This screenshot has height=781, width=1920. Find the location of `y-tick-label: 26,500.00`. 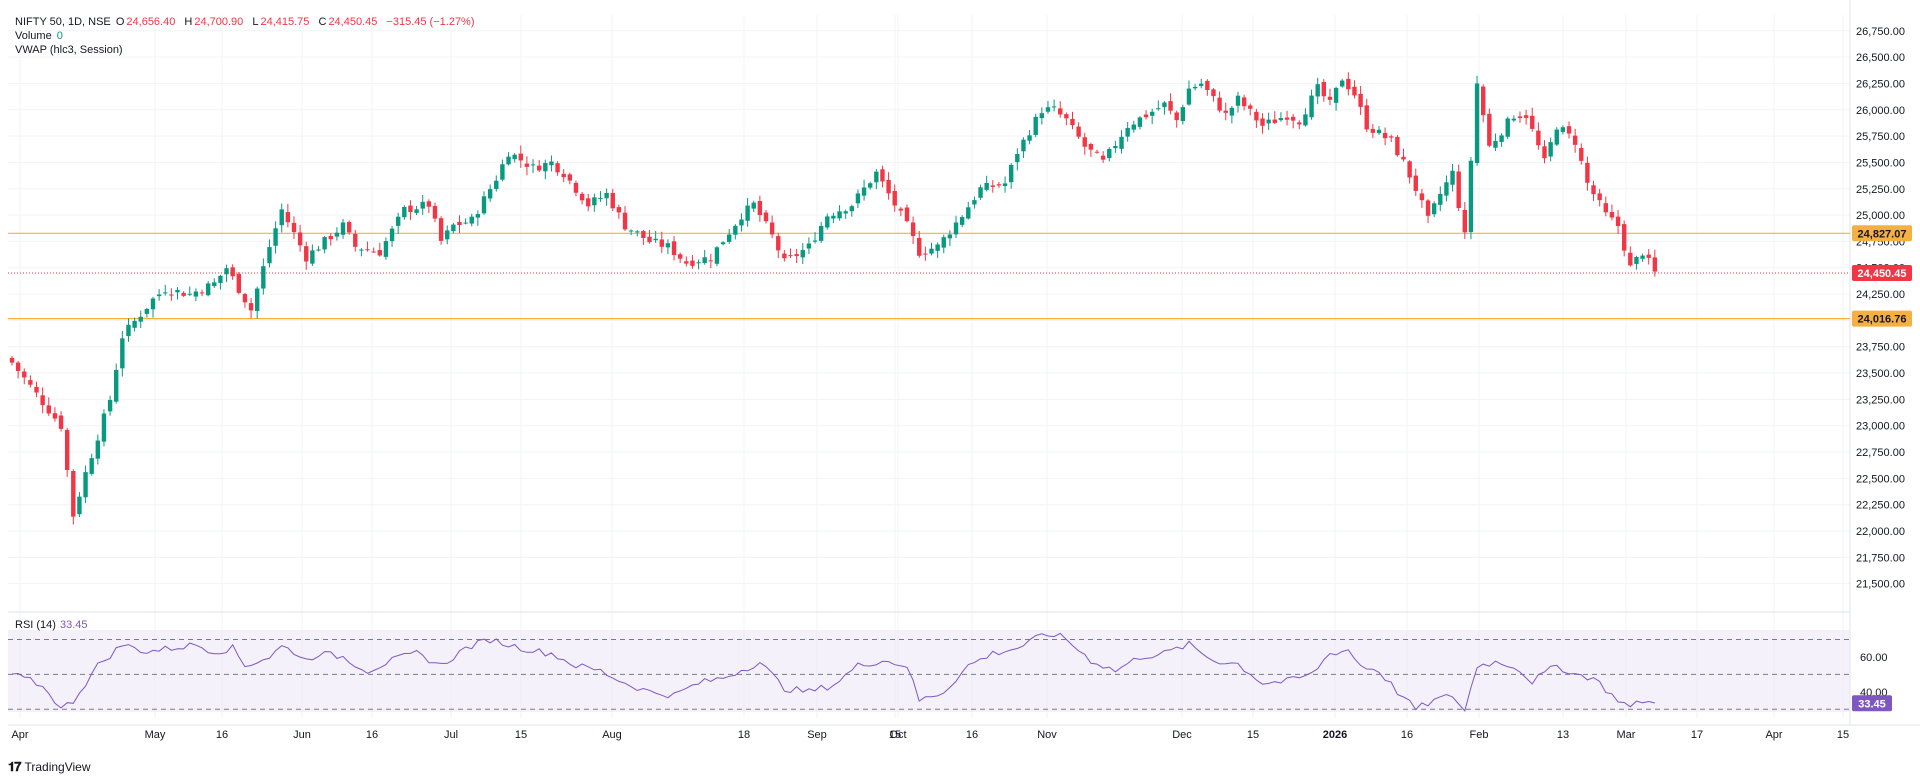

y-tick-label: 26,500.00 is located at coordinates (1880, 58).